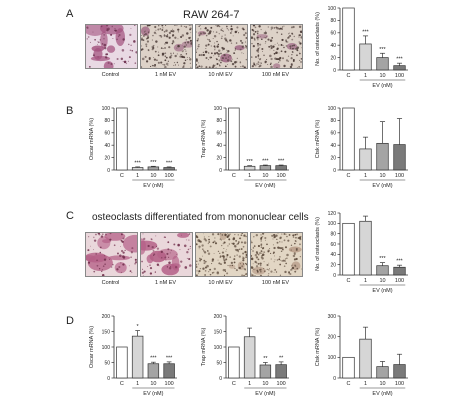 The width and height of the screenshot is (474, 419). What do you see at coordinates (204, 139) in the screenshot?
I see `y-axis-label: Trap mRNA (%)` at bounding box center [204, 139].